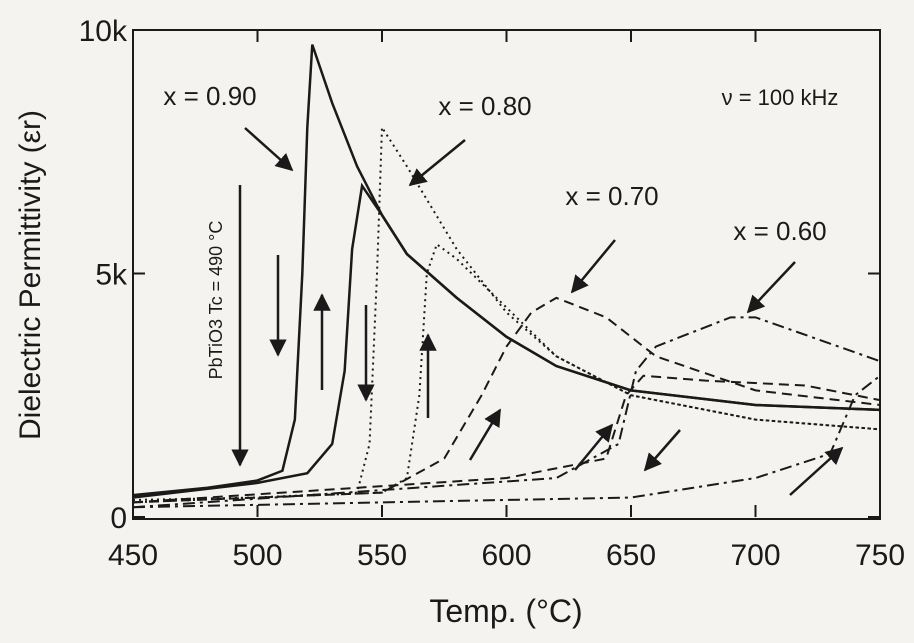 This screenshot has width=914, height=643. I want to click on annotation: ν = 100 kHz, so click(780, 97).